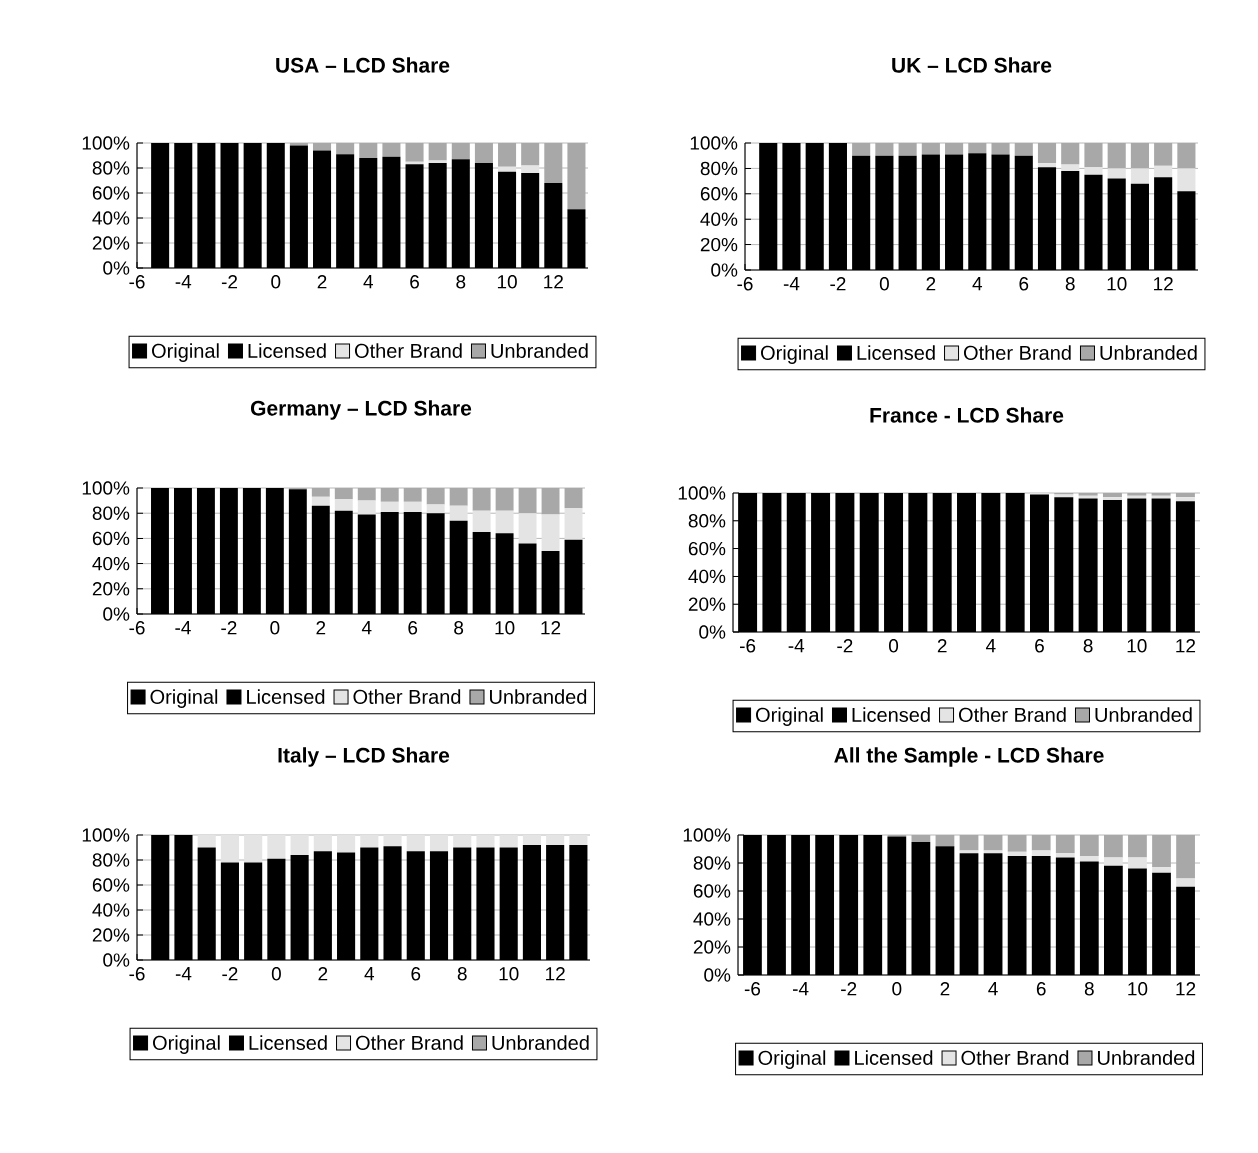  Describe the element at coordinates (364, 757) in the screenshot. I see `chart-title: Italy – LCD Share` at that location.